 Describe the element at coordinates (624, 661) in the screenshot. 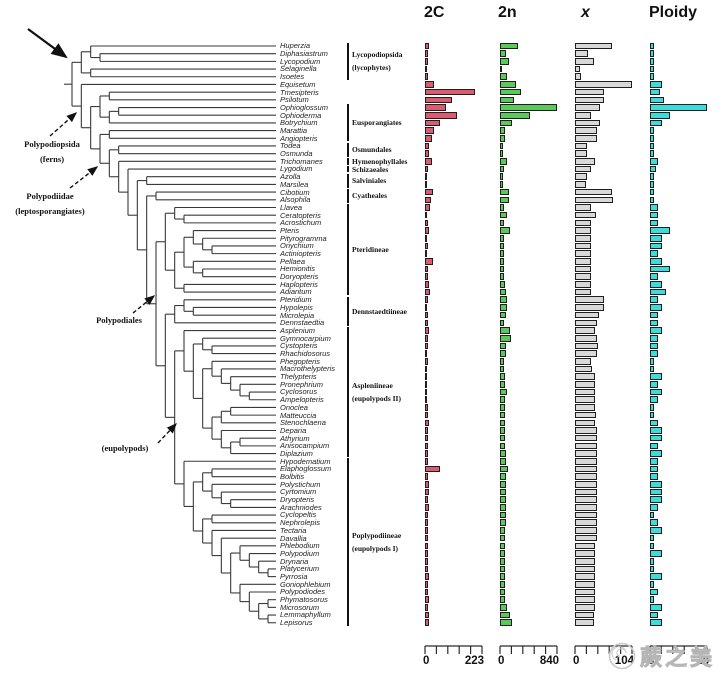

I see `axis-max-label: 104` at that location.